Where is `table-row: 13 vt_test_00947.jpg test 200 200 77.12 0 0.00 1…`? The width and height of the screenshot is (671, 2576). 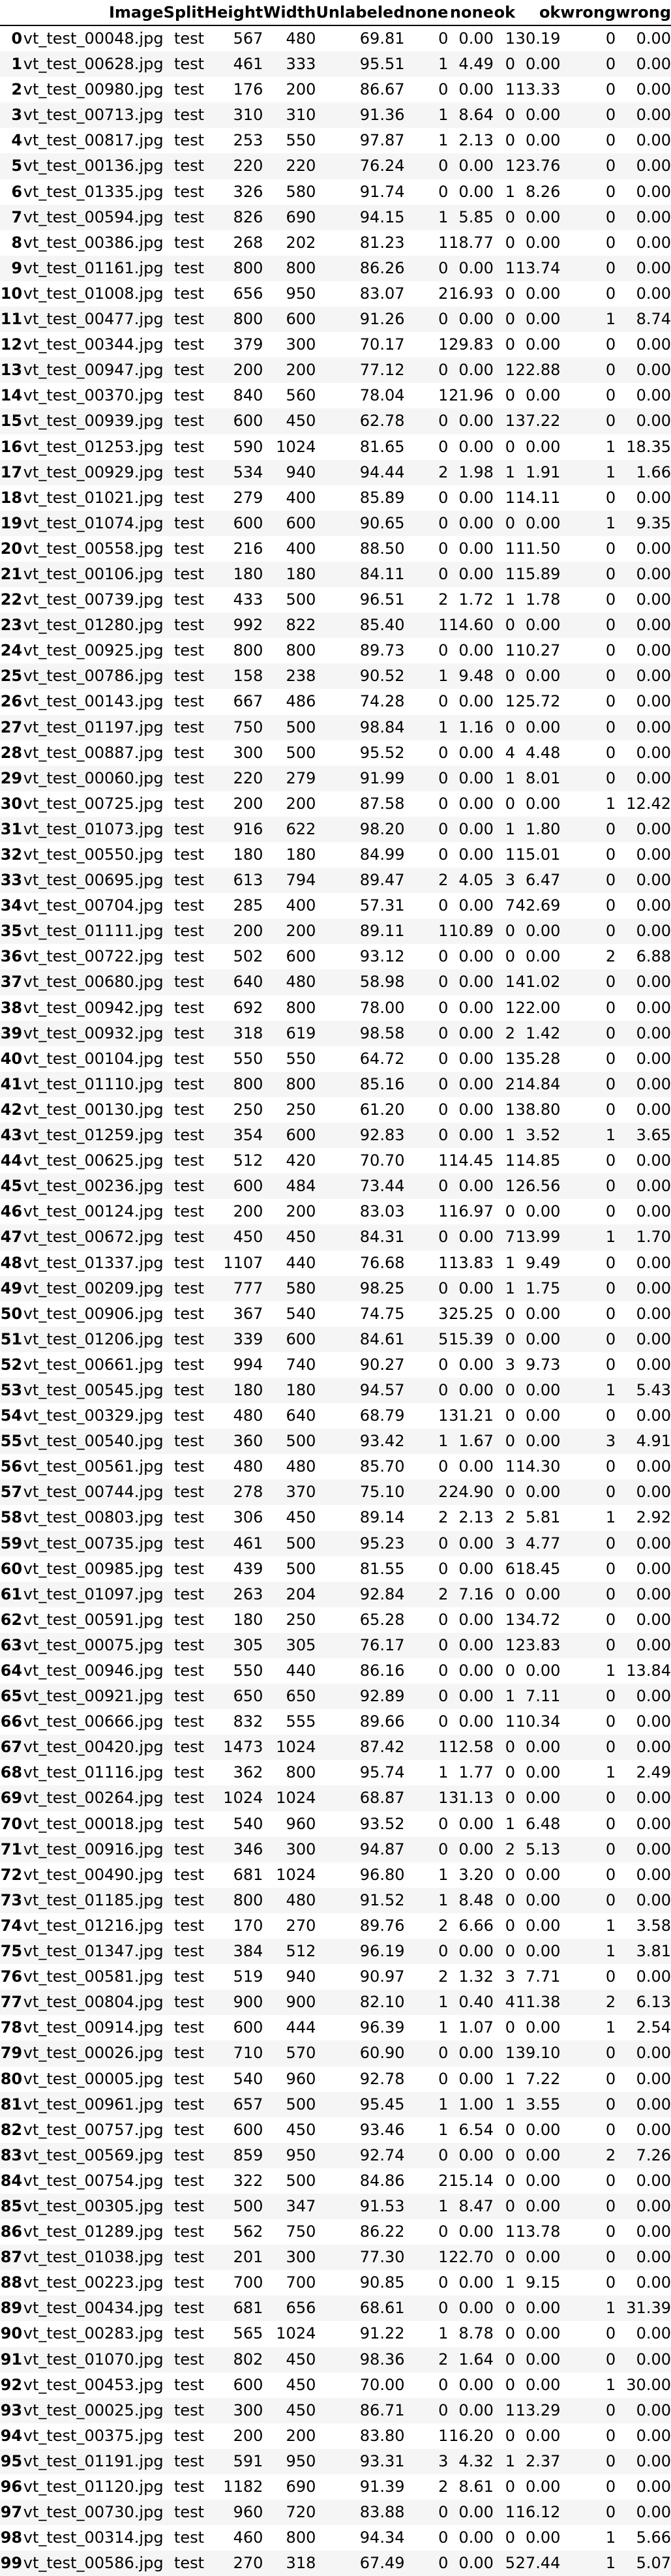 table-row: 13 vt_test_00947.jpg test 200 200 77.12 0 0.00 1… is located at coordinates (335, 371).